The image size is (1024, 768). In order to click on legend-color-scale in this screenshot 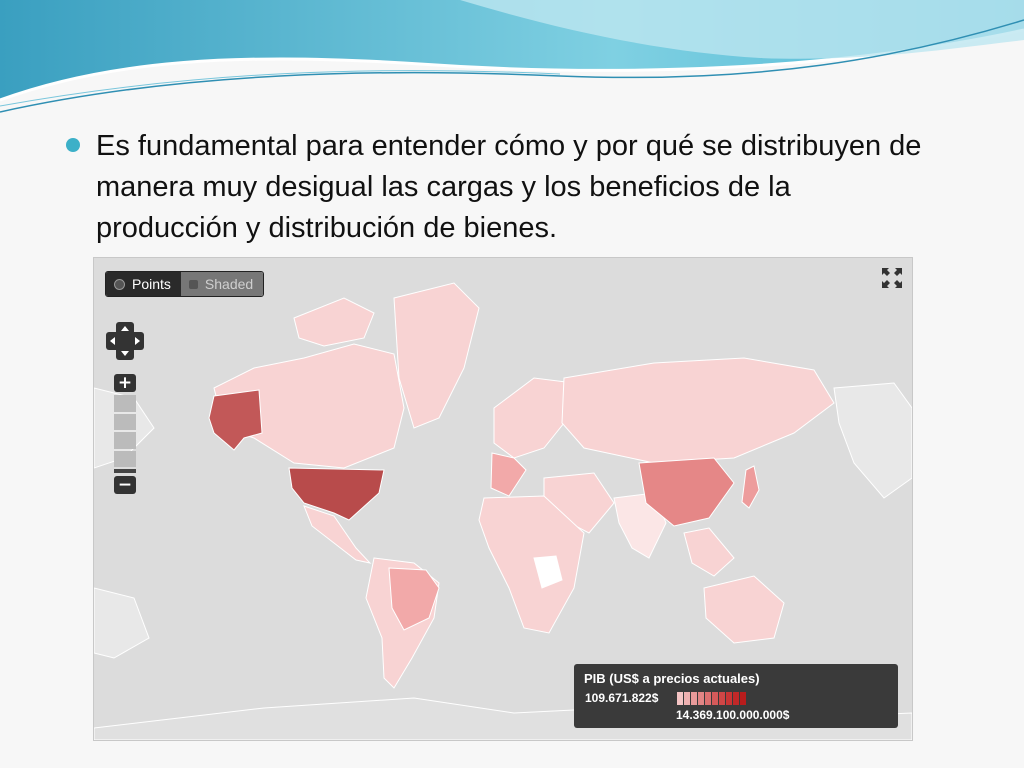, I will do `click(712, 698)`.